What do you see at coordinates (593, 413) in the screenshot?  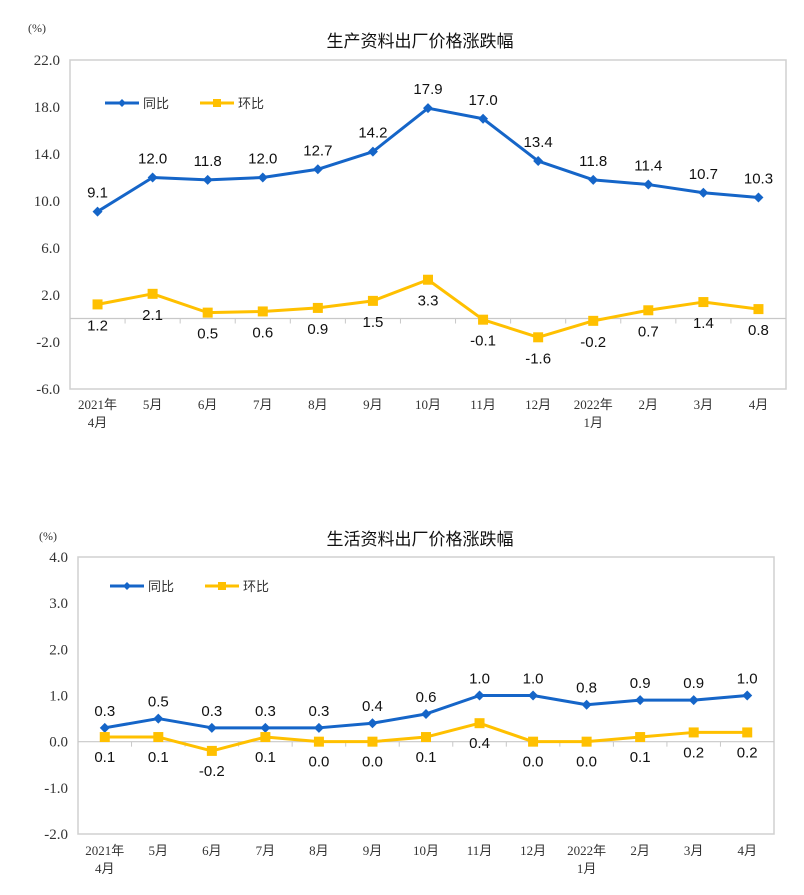 I see `x-tick-label: 2022年 1月` at bounding box center [593, 413].